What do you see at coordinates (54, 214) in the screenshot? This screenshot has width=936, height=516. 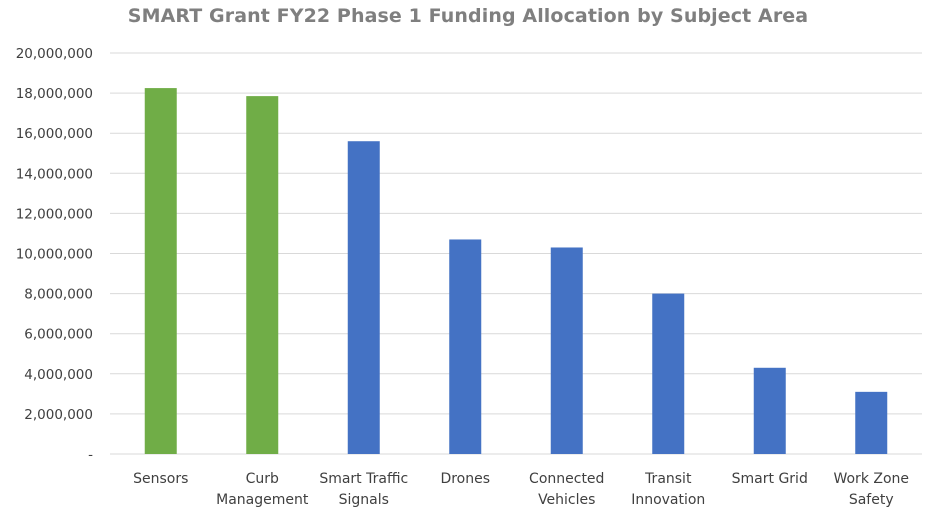 I see `y-tick-label-6: 12,000,000` at bounding box center [54, 214].